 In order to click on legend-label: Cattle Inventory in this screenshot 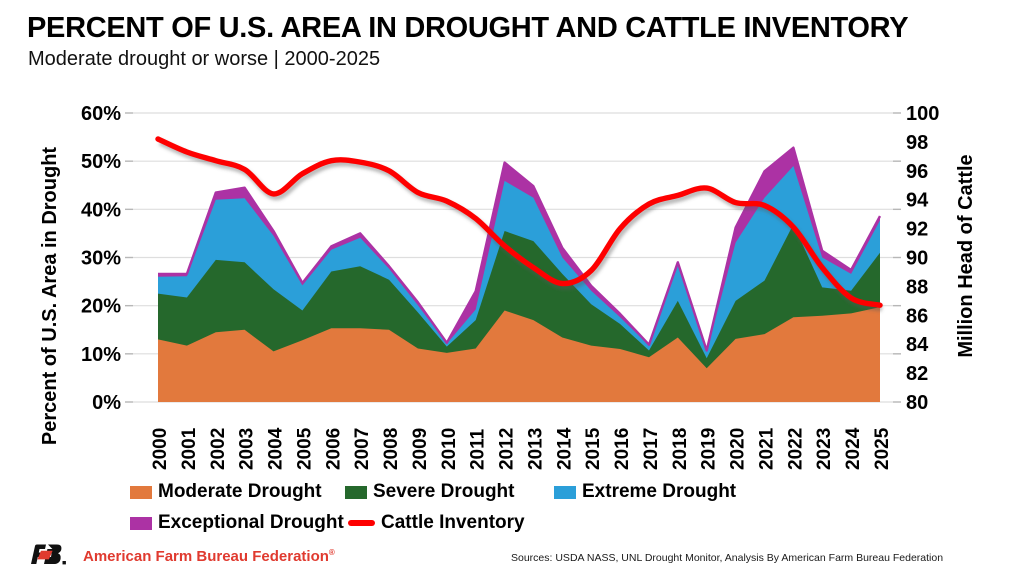, I will do `click(453, 522)`.